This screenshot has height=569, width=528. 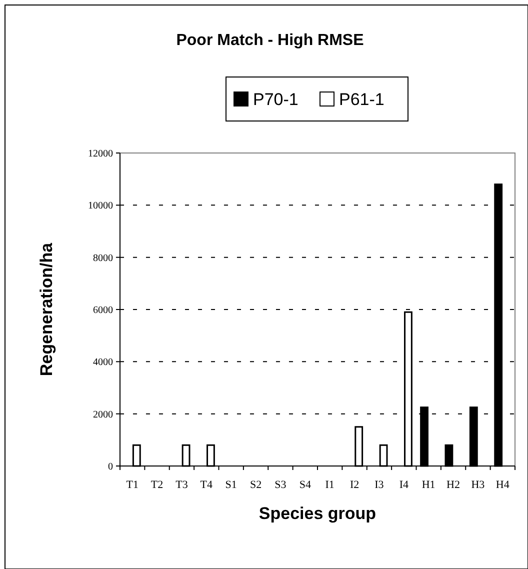 What do you see at coordinates (404, 485) in the screenshot?
I see `x-tick-label: I4` at bounding box center [404, 485].